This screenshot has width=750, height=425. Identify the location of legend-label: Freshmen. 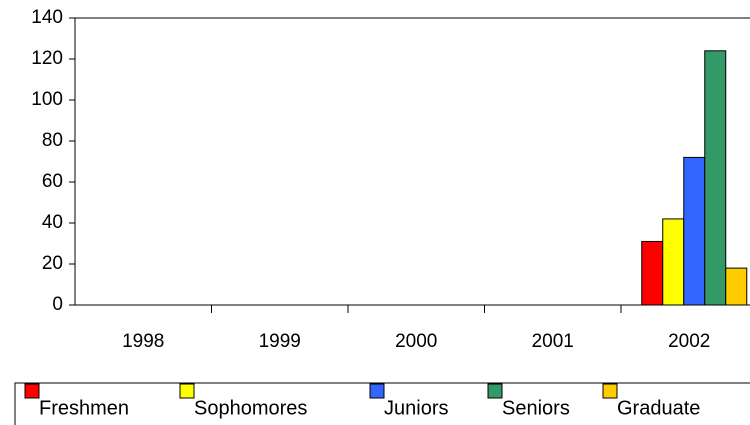
(84, 408).